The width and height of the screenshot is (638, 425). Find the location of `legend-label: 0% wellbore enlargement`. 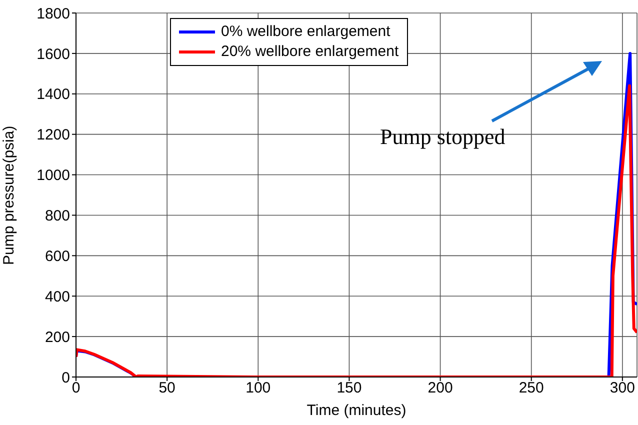

legend-label: 0% wellbore enlargement is located at coordinates (305, 32).